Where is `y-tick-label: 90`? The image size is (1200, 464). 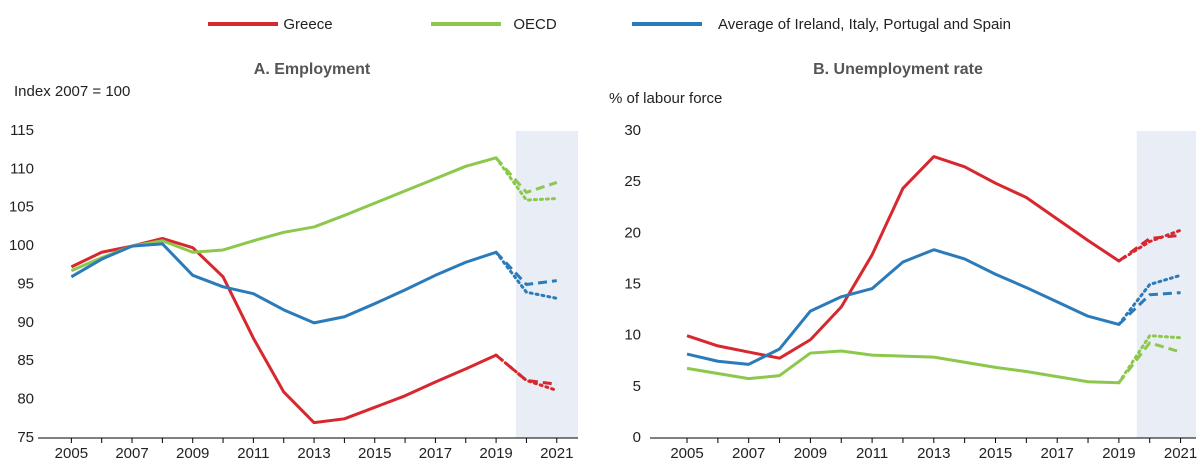 y-tick-label: 90 is located at coordinates (25, 322).